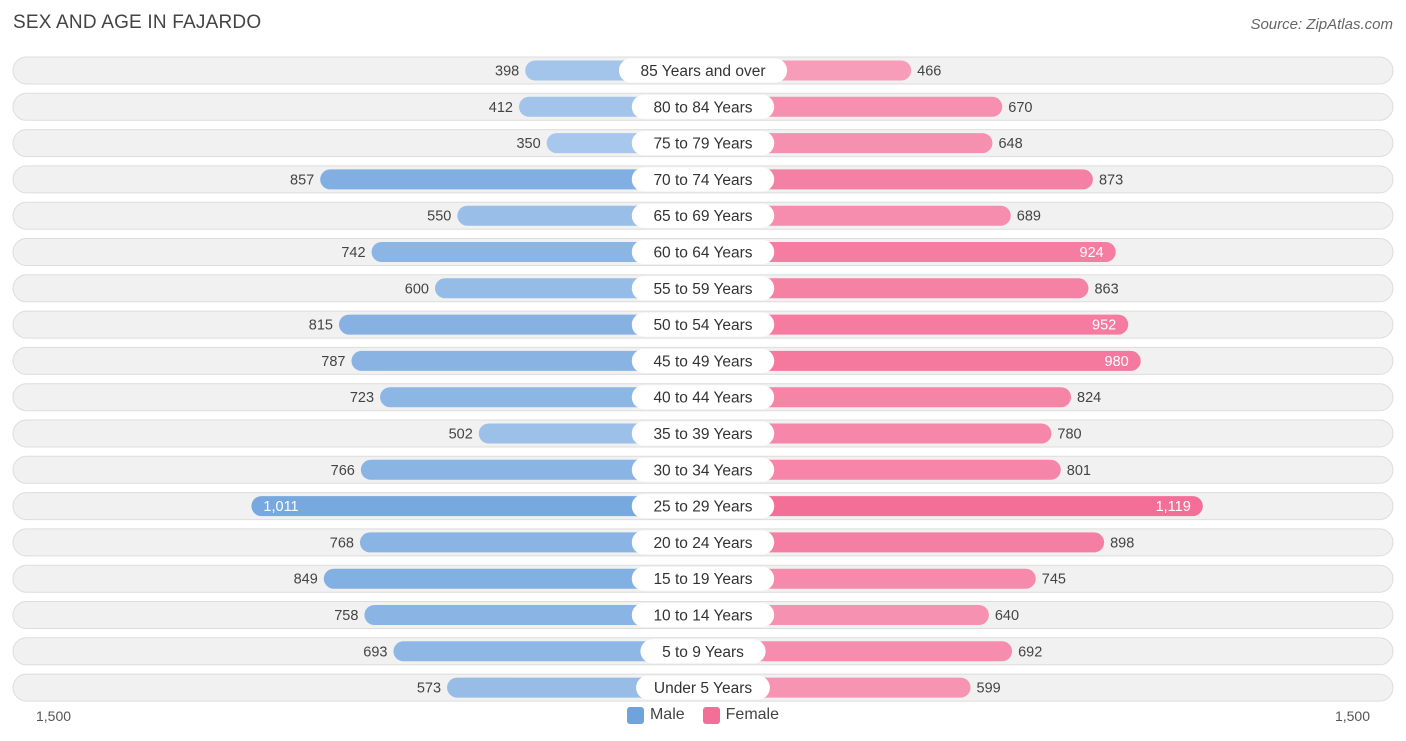 The image size is (1406, 741). I want to click on category-label: 75 to 79 Years, so click(702, 144).